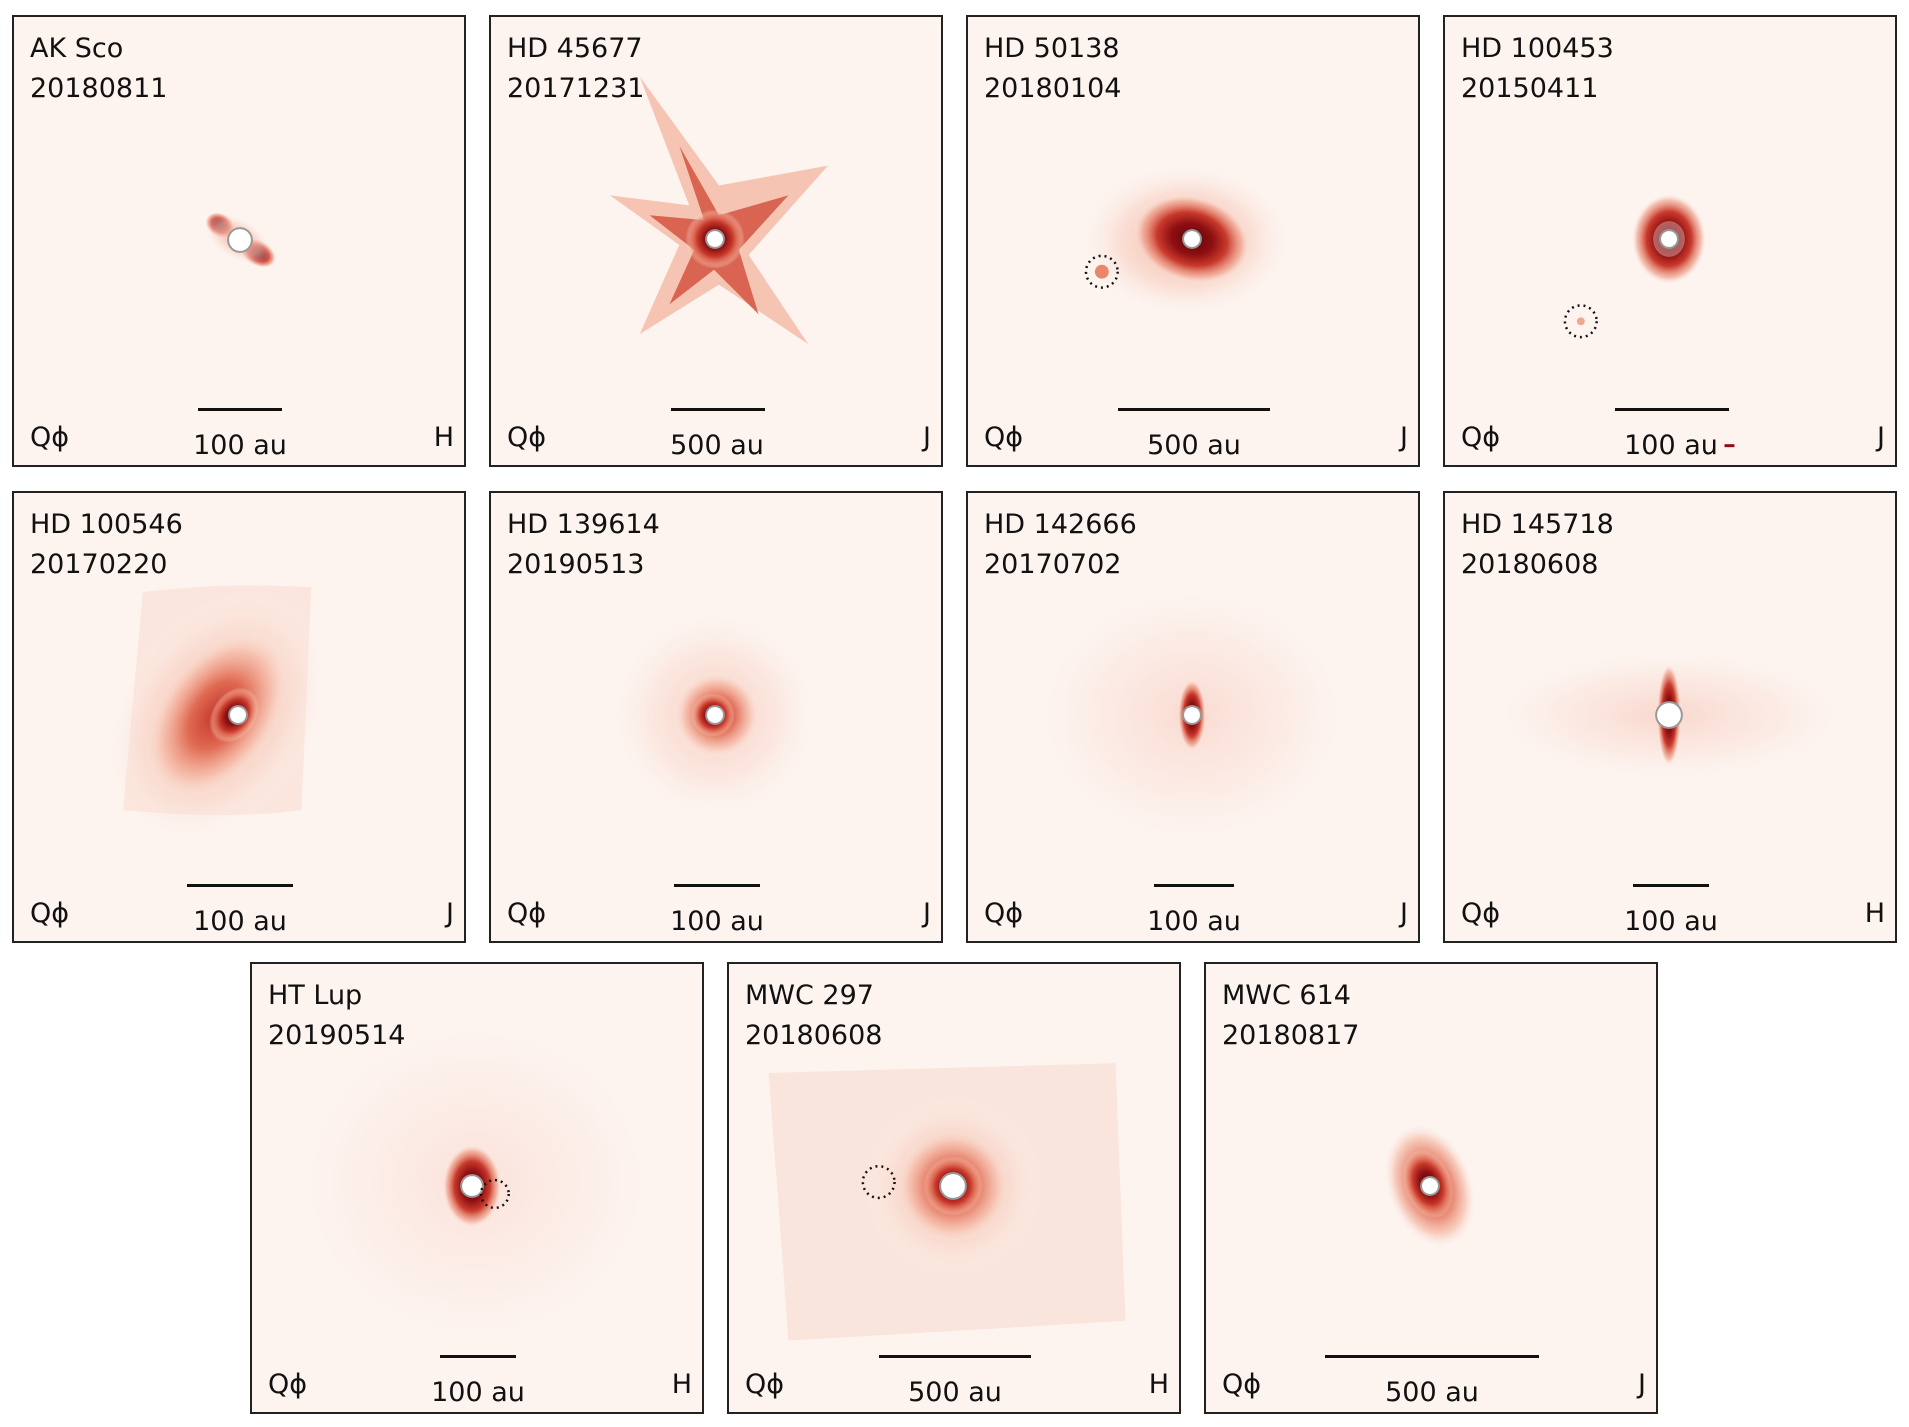  I want to click on panel-hd-139614: HD 139614 20190513 Qϕ 100 au J, so click(716, 717).